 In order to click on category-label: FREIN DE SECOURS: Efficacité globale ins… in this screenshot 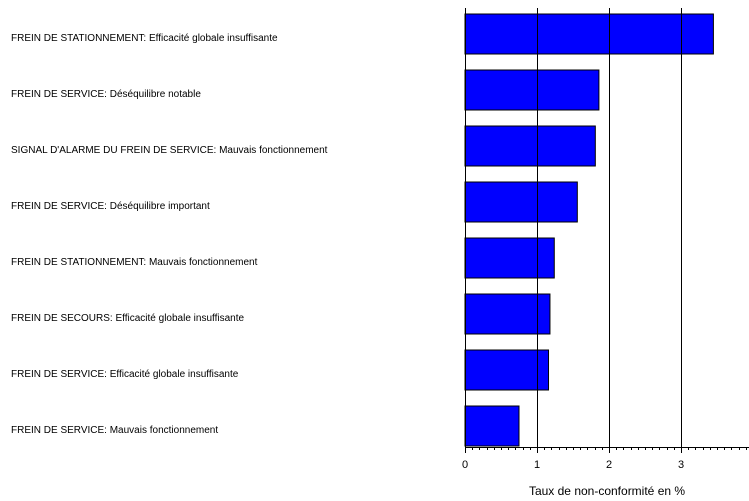, I will do `click(128, 318)`.